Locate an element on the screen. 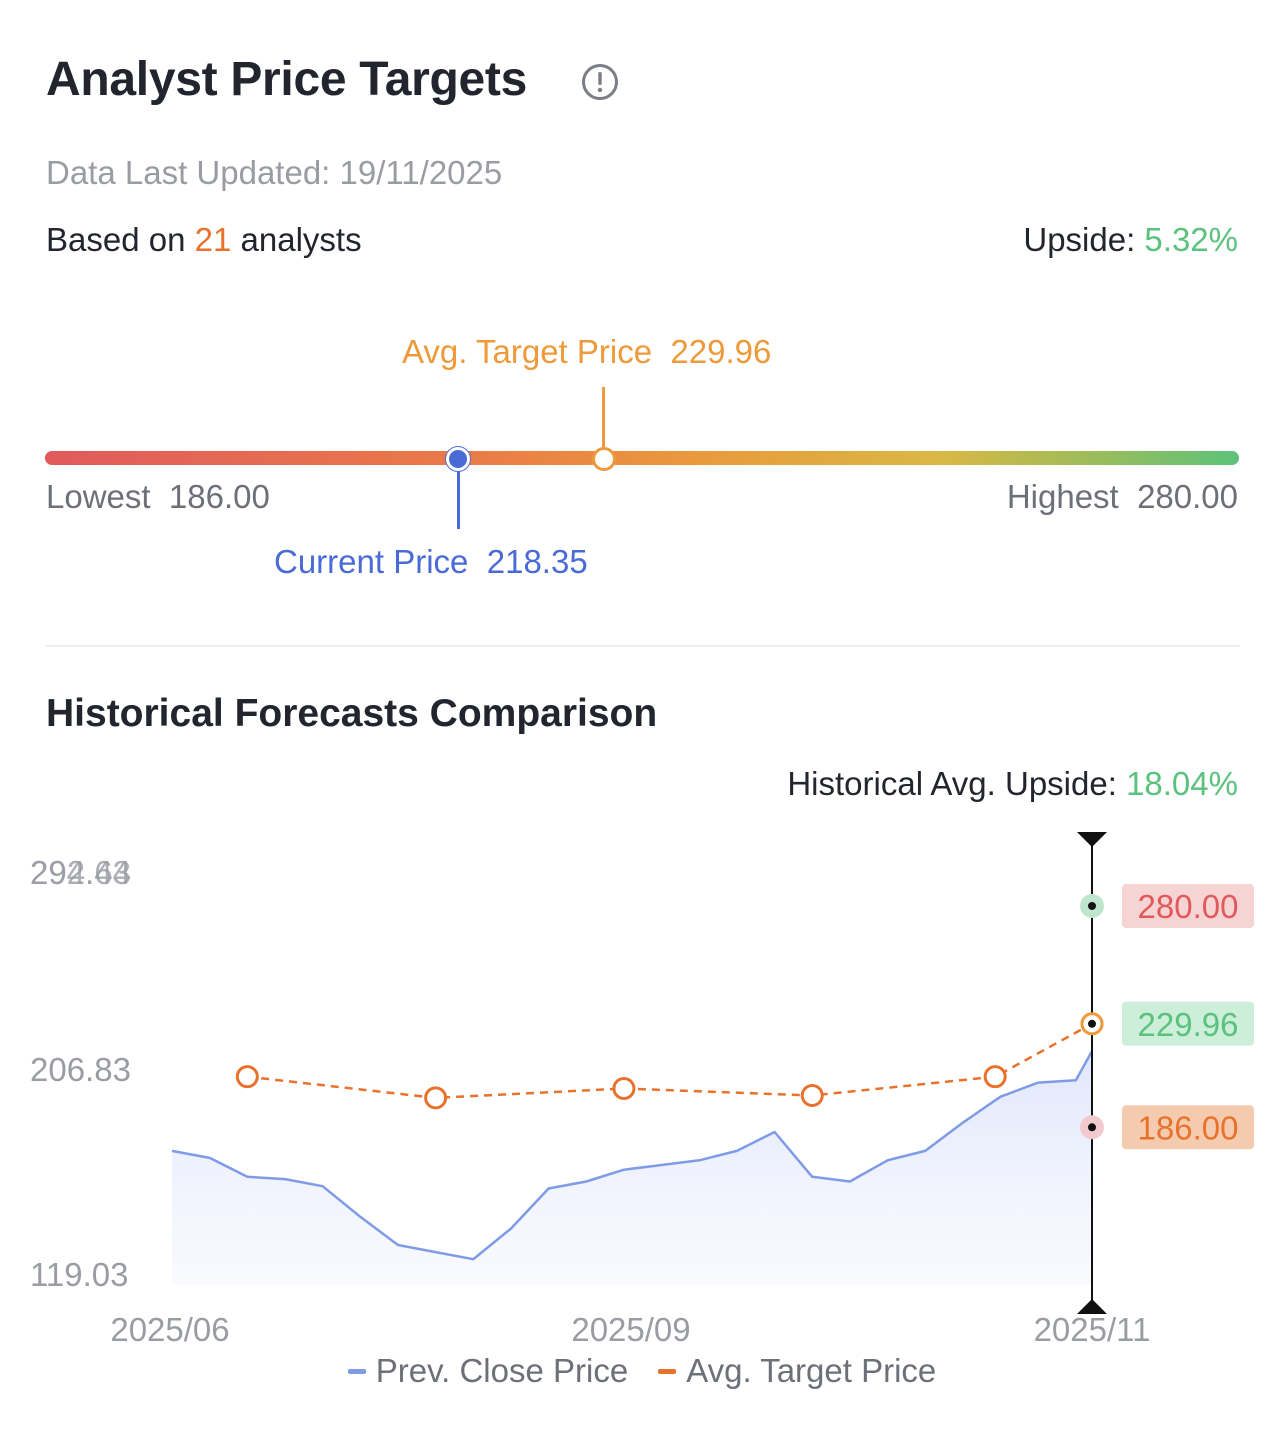 Image resolution: width=1284 pixels, height=1442 pixels. y-tick-label: 294.43 is located at coordinates (80, 872).